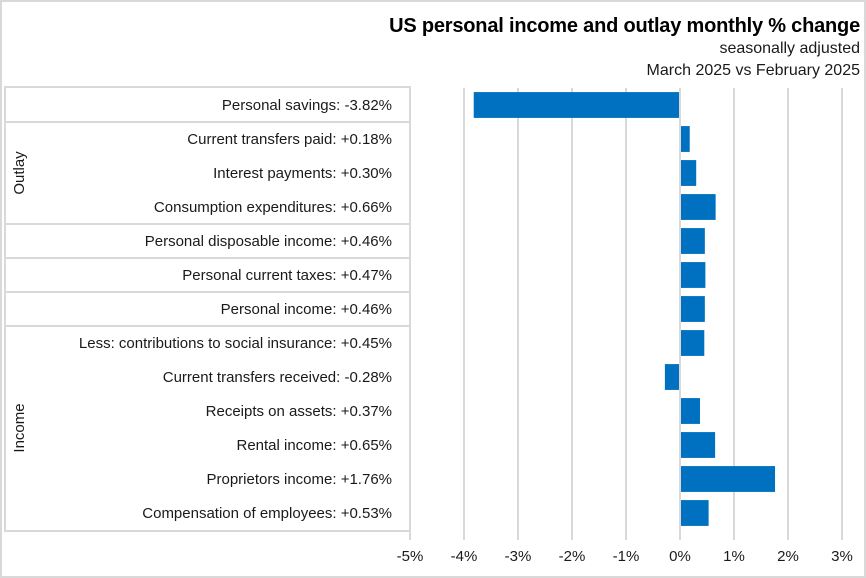  I want to click on x-axis-tick-labels: -5% -4% -3% -2% -1% 0% 1% 2% 3%, so click(625, 556).